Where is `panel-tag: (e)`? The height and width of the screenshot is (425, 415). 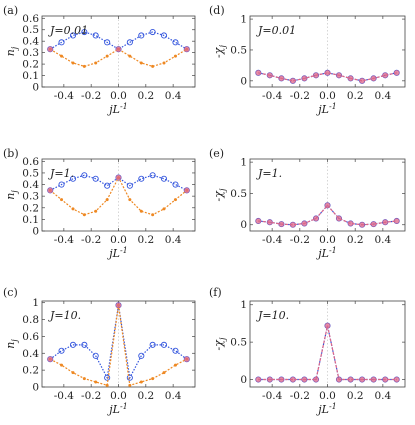
panel-tag: (e) is located at coordinates (216, 153).